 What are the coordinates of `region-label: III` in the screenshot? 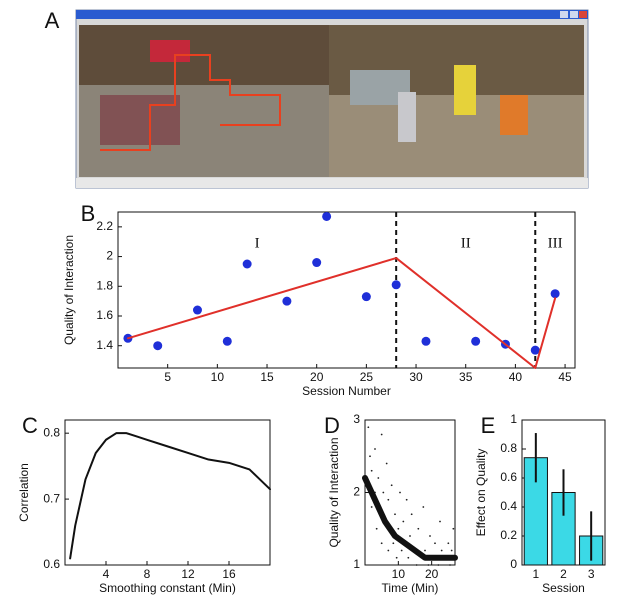 It's located at (555, 243).